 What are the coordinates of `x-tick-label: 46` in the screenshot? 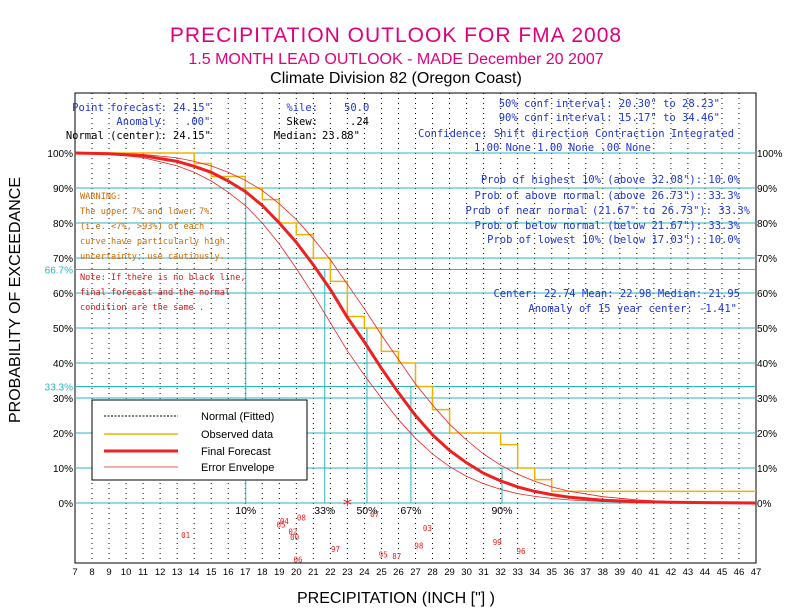 It's located at (739, 572).